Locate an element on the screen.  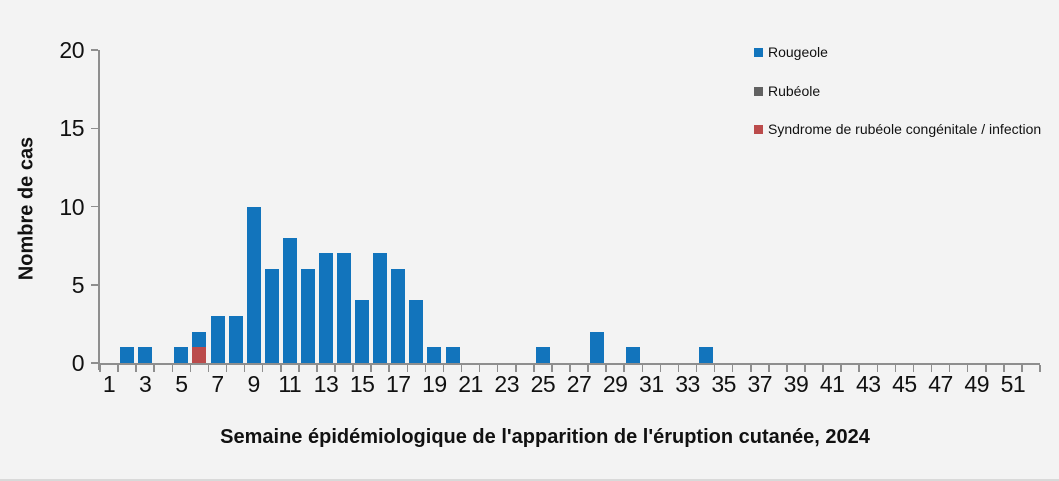
x-tick-label-47: 47 is located at coordinates (940, 384).